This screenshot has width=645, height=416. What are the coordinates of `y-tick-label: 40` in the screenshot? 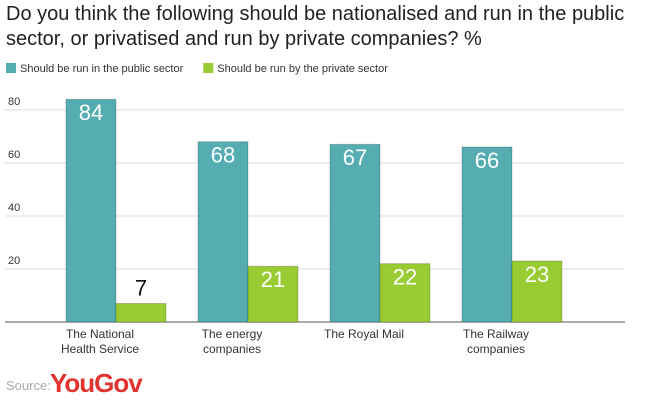 It's located at (14, 208).